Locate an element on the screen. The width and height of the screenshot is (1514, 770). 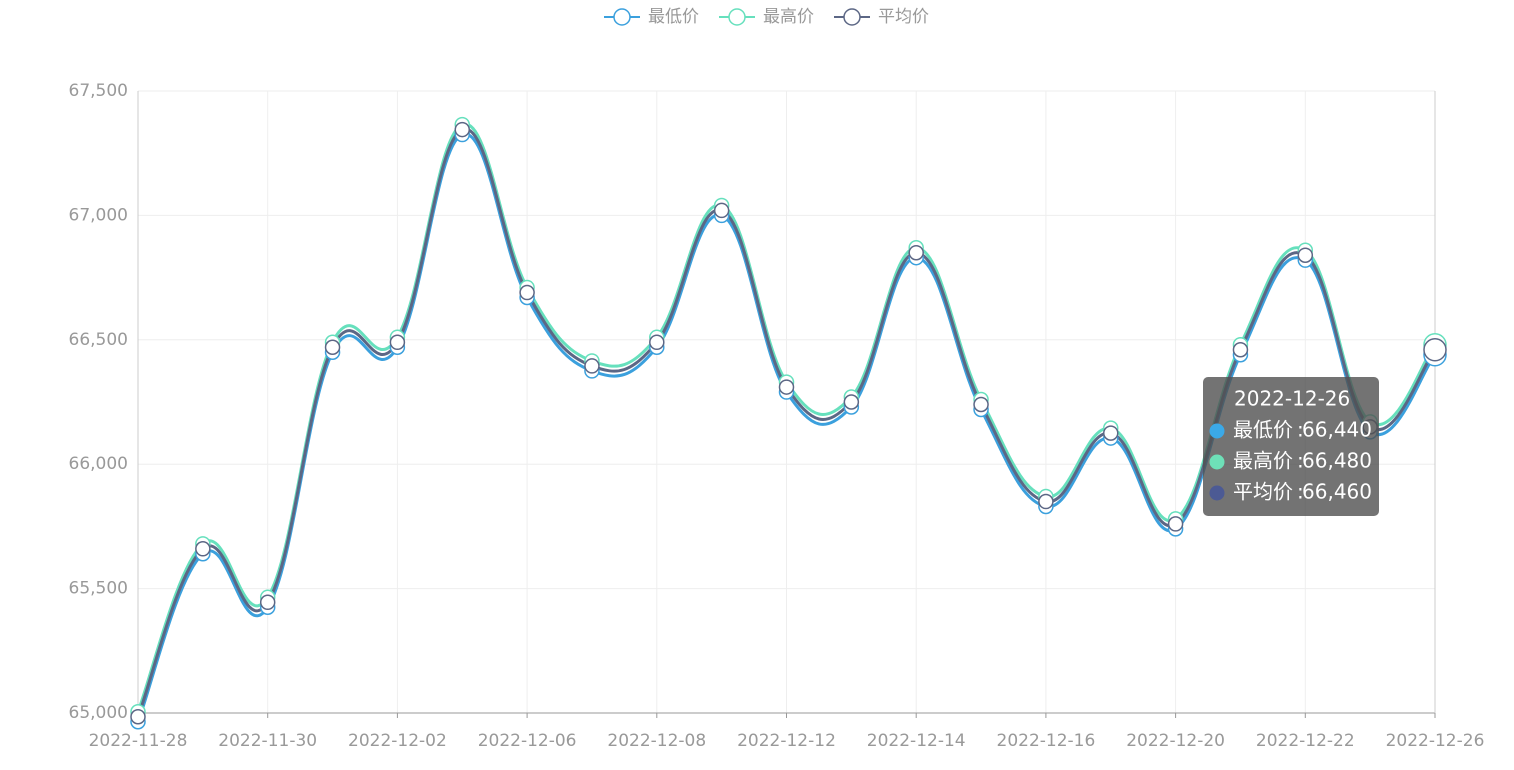
tooltip-value: 66,460 is located at coordinates (1337, 492).